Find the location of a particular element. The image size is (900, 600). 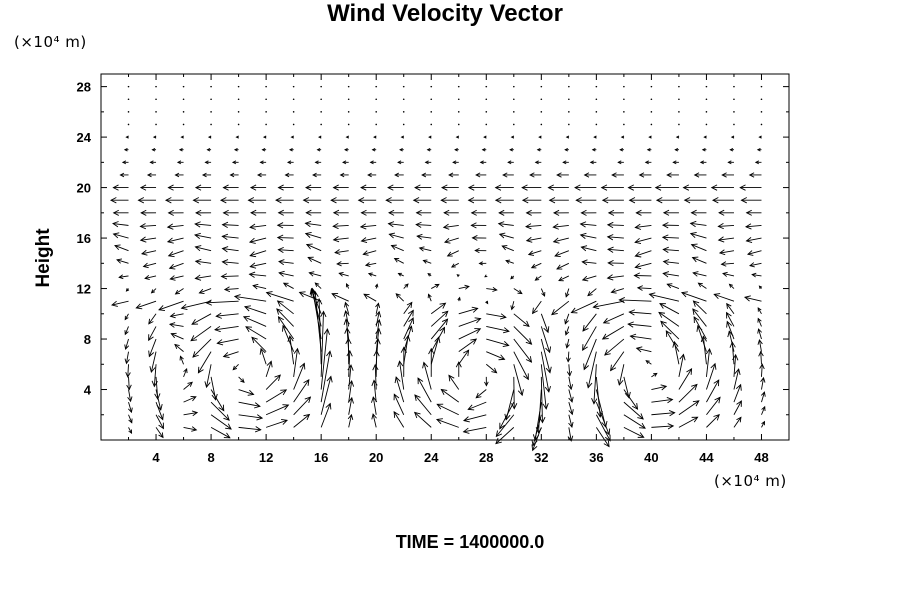

x-tick-label-20: 20 is located at coordinates (376, 457).